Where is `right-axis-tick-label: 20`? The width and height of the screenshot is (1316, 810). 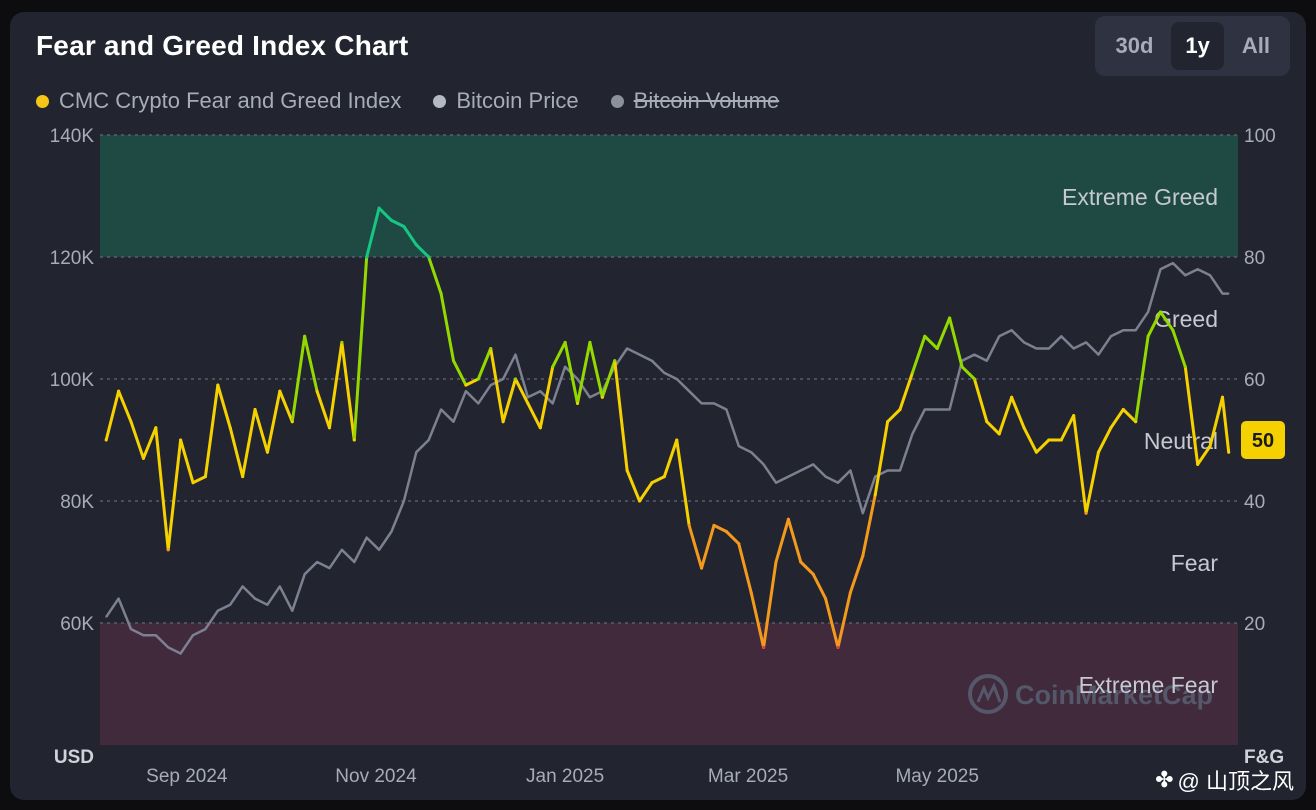
right-axis-tick-label: 20 is located at coordinates (1254, 624).